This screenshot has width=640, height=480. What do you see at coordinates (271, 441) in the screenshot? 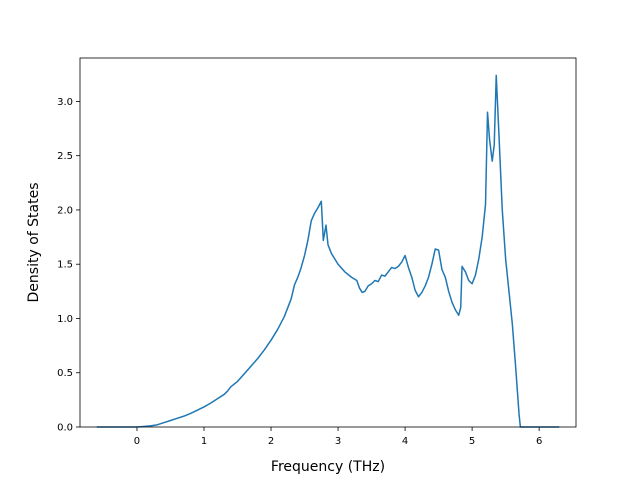
I see `x-tick-label: 2` at bounding box center [271, 441].